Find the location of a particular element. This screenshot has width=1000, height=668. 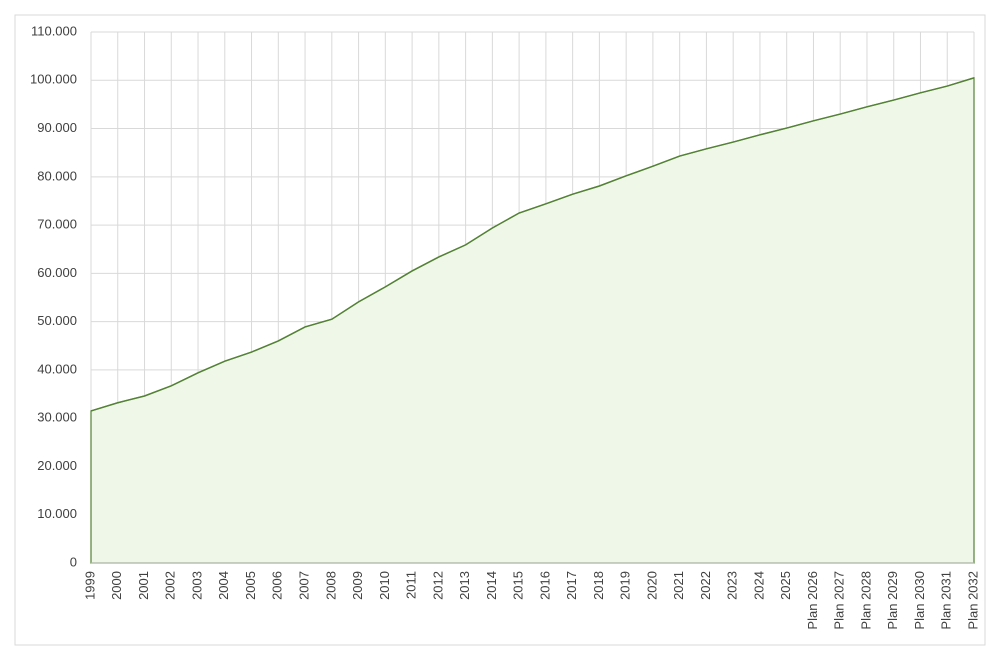

x-tick-label: Plan 2028 is located at coordinates (865, 600).